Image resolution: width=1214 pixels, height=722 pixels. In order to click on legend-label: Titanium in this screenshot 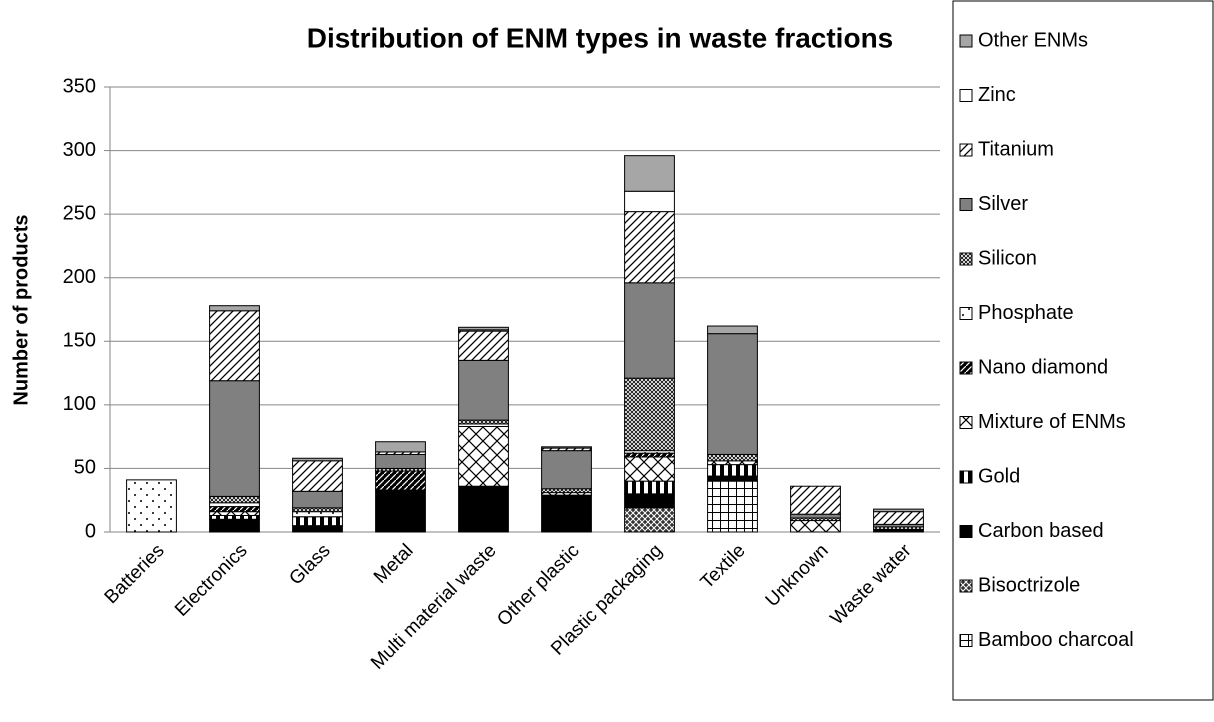, I will do `click(1016, 149)`.